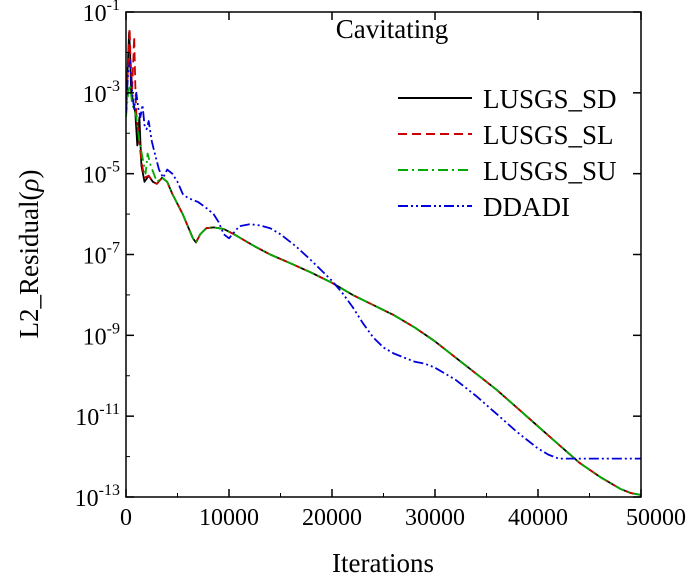 This screenshot has width=700, height=586. I want to click on y-tick-exponent: -7, so click(113, 248).